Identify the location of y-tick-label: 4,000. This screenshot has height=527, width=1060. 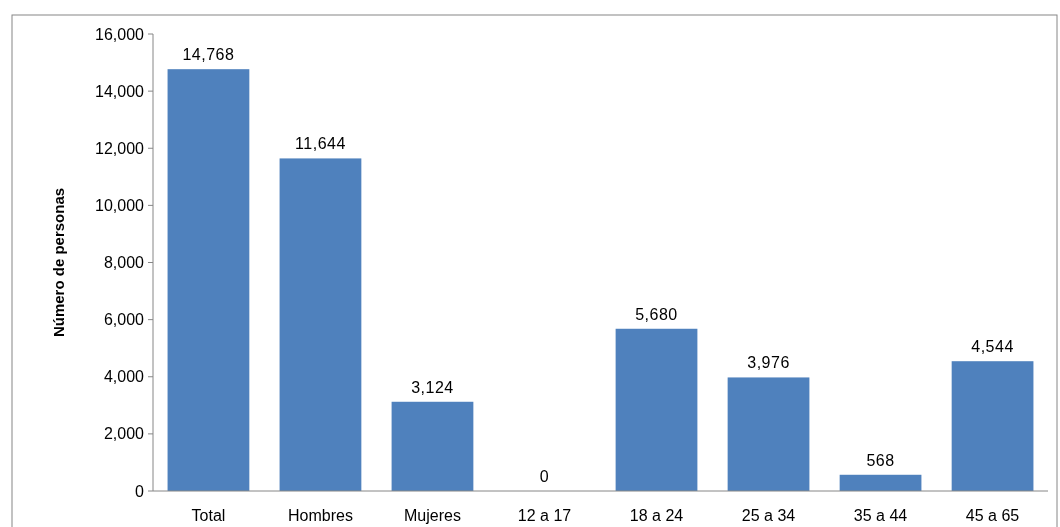
(124, 377).